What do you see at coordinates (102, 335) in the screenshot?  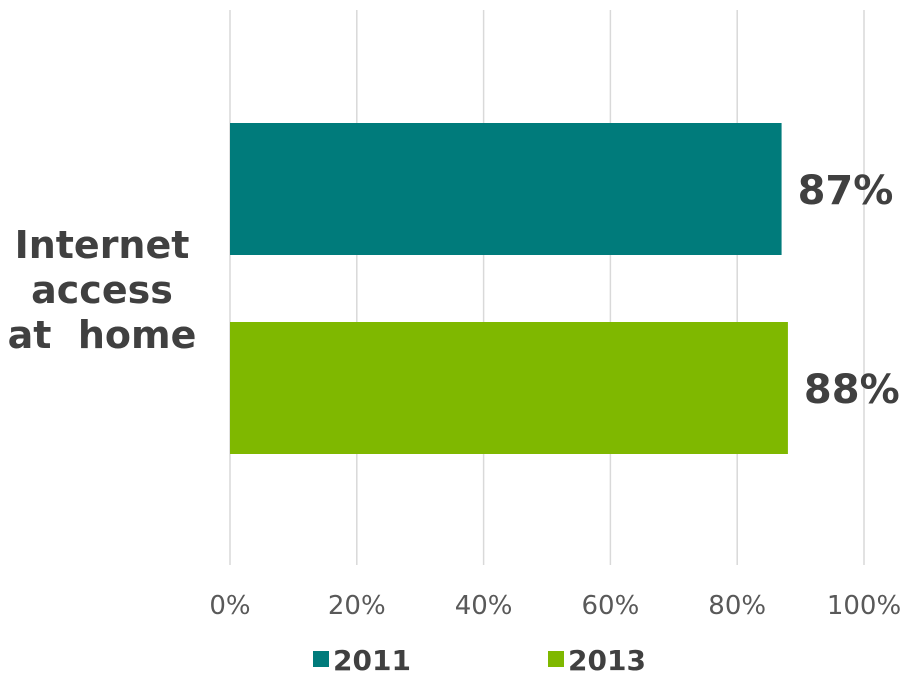 I see `category-label-line: at home` at bounding box center [102, 335].